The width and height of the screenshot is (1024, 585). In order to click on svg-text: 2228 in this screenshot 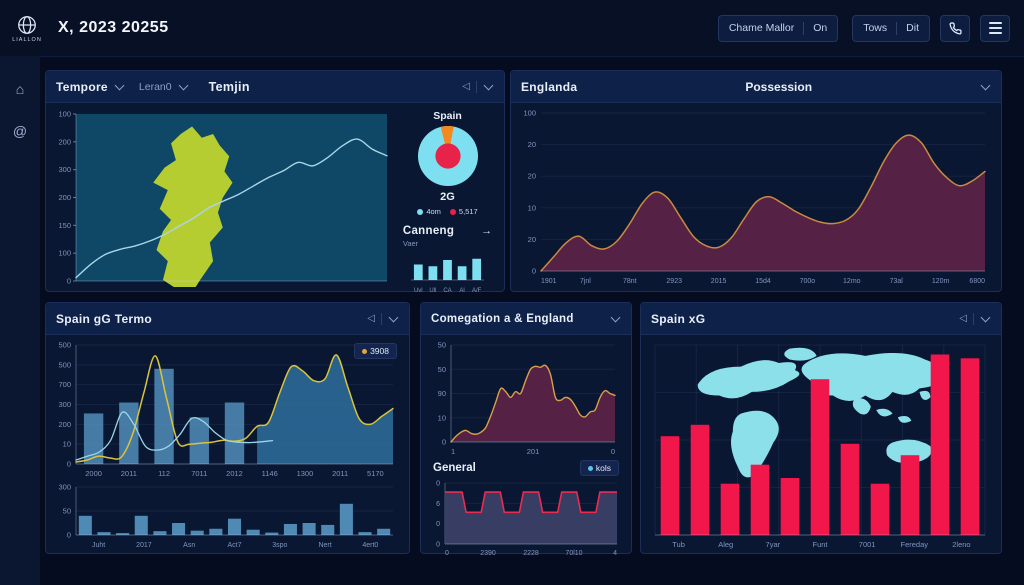, I will do `click(531, 553)`.